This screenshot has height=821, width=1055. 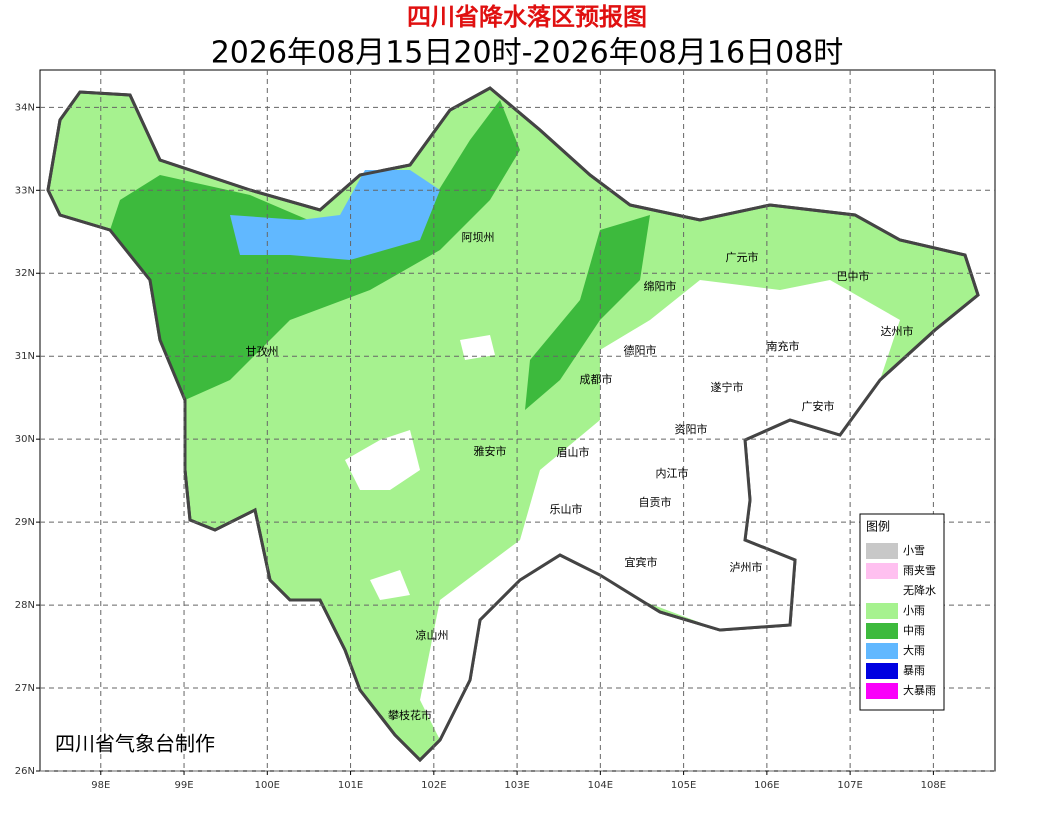 I want to click on x-tick-label: 103E, so click(x=516, y=785).